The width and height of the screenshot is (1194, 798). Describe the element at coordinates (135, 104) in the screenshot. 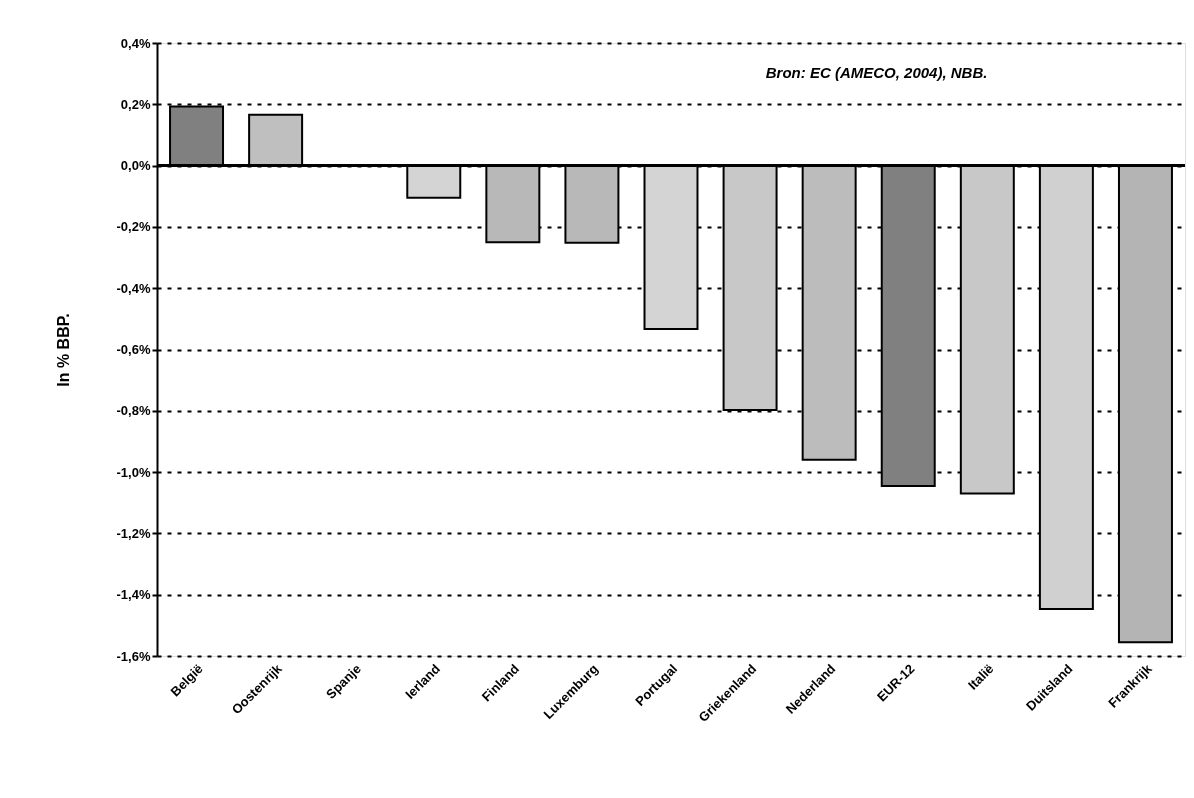

I see `y-tick-label: 0,2%` at that location.